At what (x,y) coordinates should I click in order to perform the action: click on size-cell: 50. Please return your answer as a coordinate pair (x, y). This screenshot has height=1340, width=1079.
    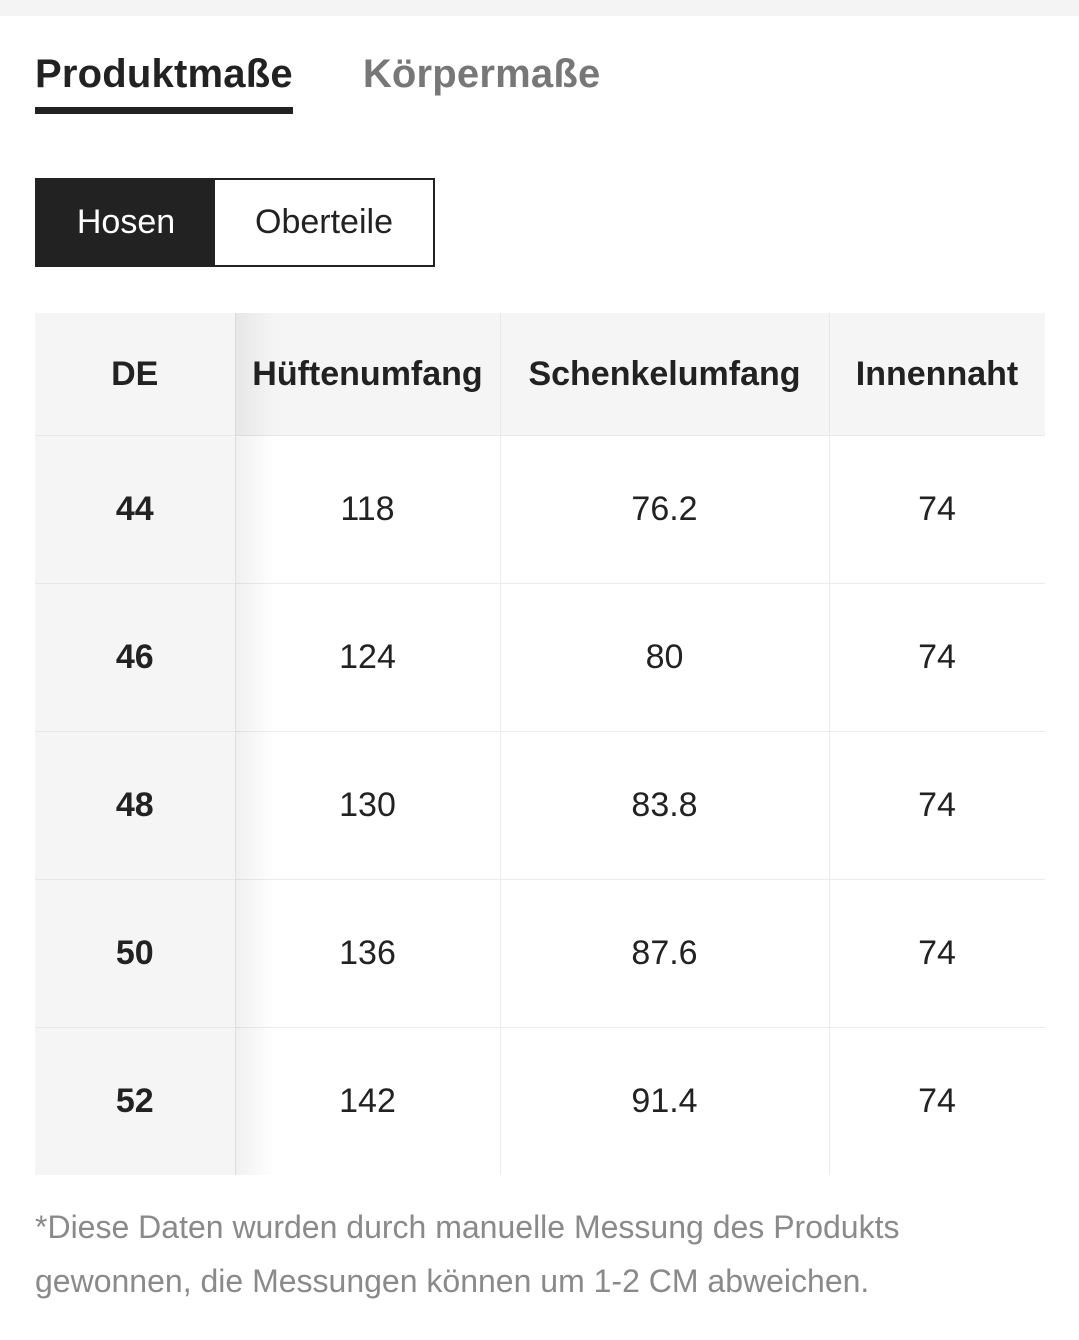
    Looking at the image, I should click on (135, 953).